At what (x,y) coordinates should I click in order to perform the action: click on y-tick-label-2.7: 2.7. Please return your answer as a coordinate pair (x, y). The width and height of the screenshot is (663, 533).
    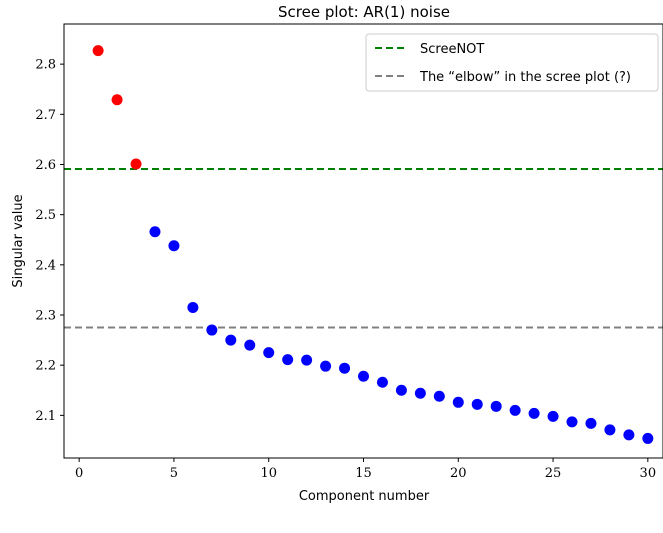
    Looking at the image, I should click on (45, 115).